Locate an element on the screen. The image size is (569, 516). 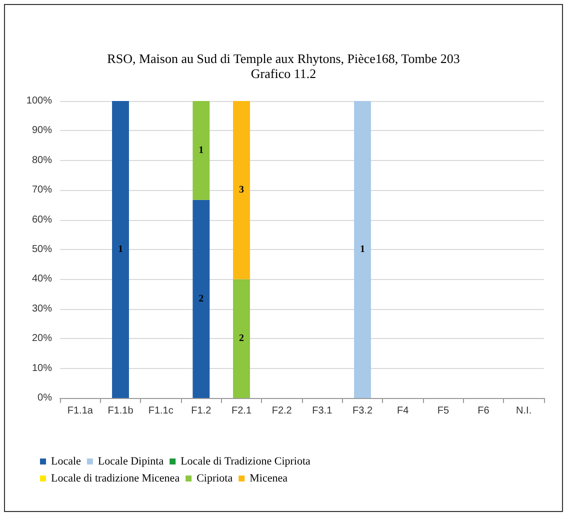
y-tick-label: 70% is located at coordinates (42, 190).